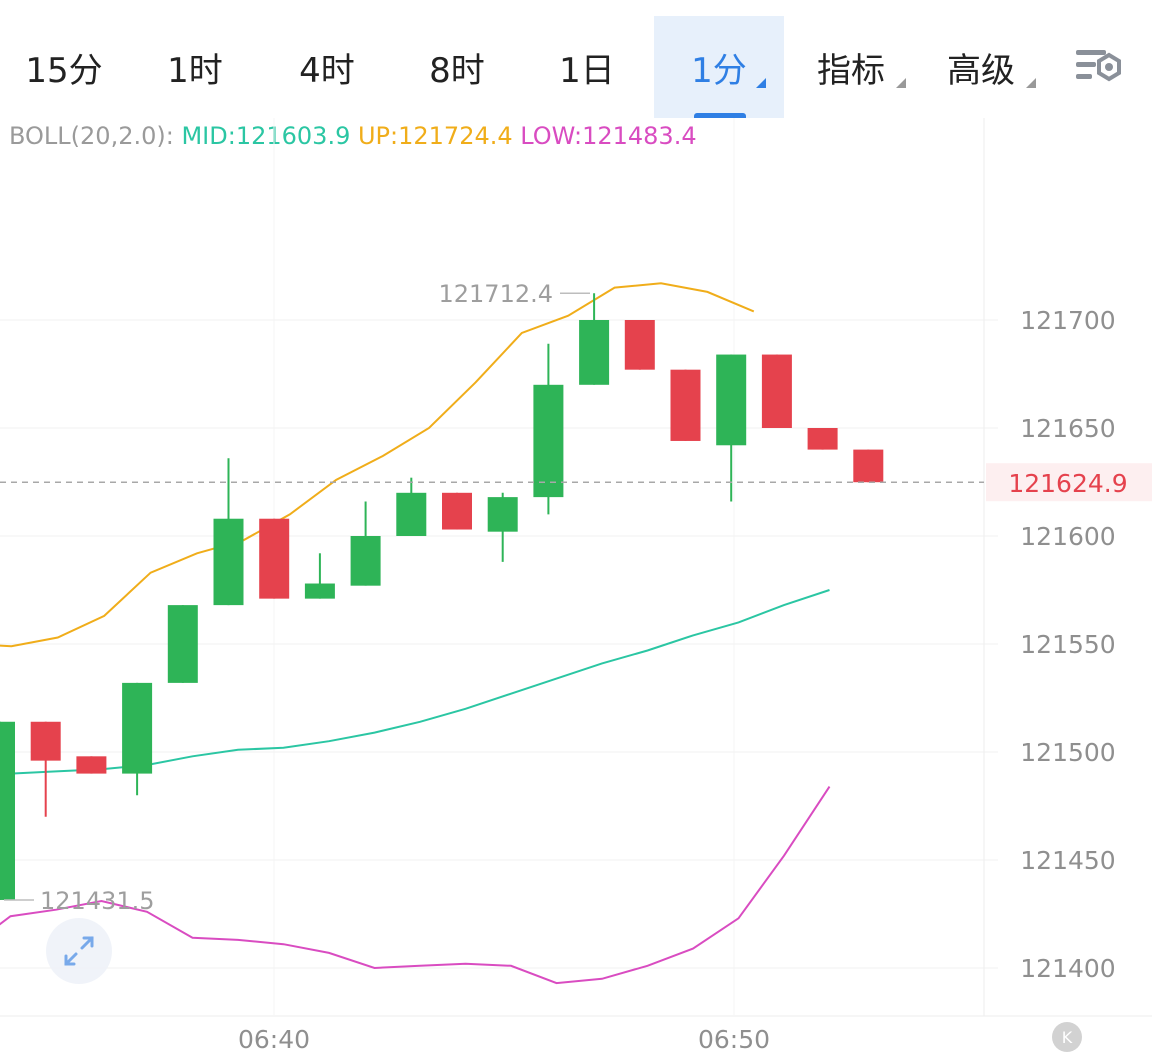 Image resolution: width=1152 pixels, height=1054 pixels. I want to click on tab-6: 指标, so click(851, 67).